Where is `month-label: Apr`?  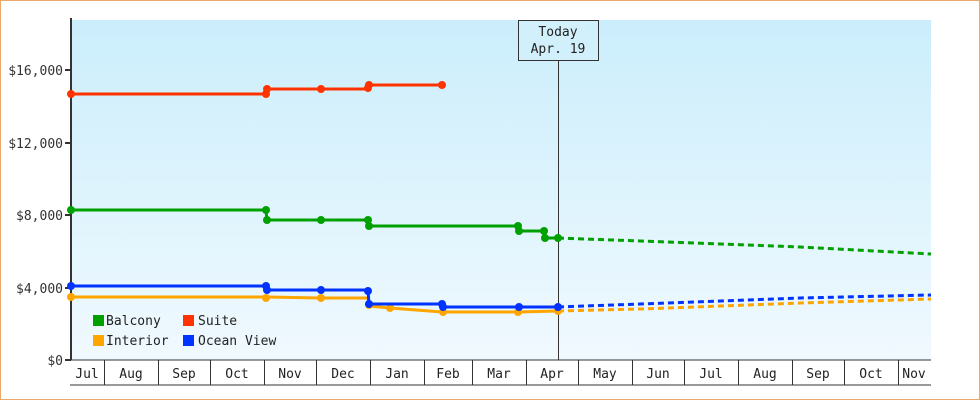
month-label: Apr is located at coordinates (552, 374).